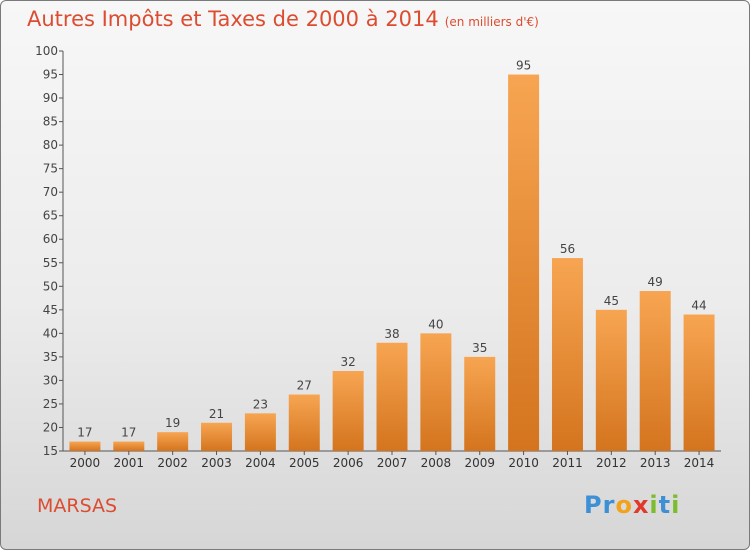 The height and width of the screenshot is (550, 750). Describe the element at coordinates (50, 75) in the screenshot. I see `y-tick-label: 95` at that location.